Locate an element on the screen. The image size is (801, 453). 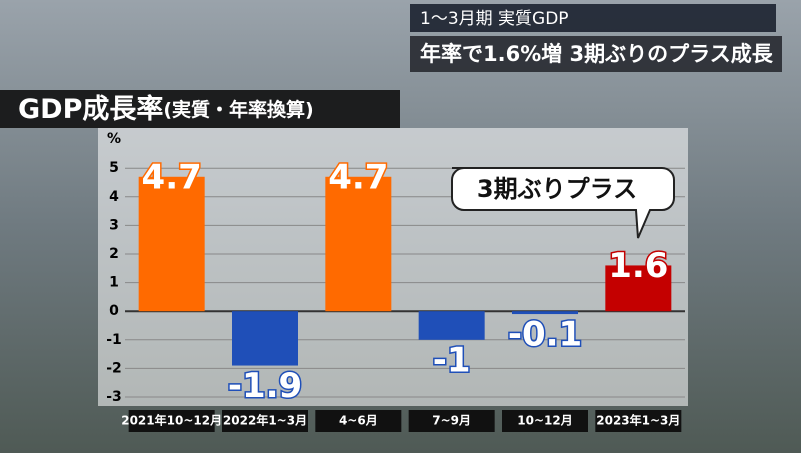
x-tick-label: 2021年10~12月 is located at coordinates (171, 420).